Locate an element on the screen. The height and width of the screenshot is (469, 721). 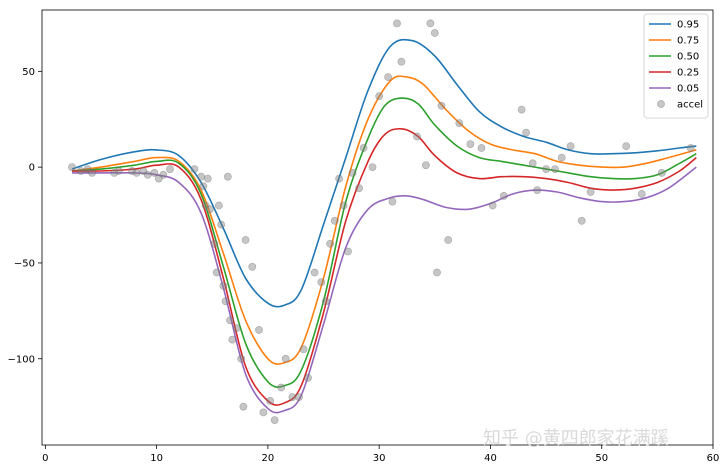
watermark-text: 知乎 @黄四郎家花满蹊 is located at coordinates (576, 438).